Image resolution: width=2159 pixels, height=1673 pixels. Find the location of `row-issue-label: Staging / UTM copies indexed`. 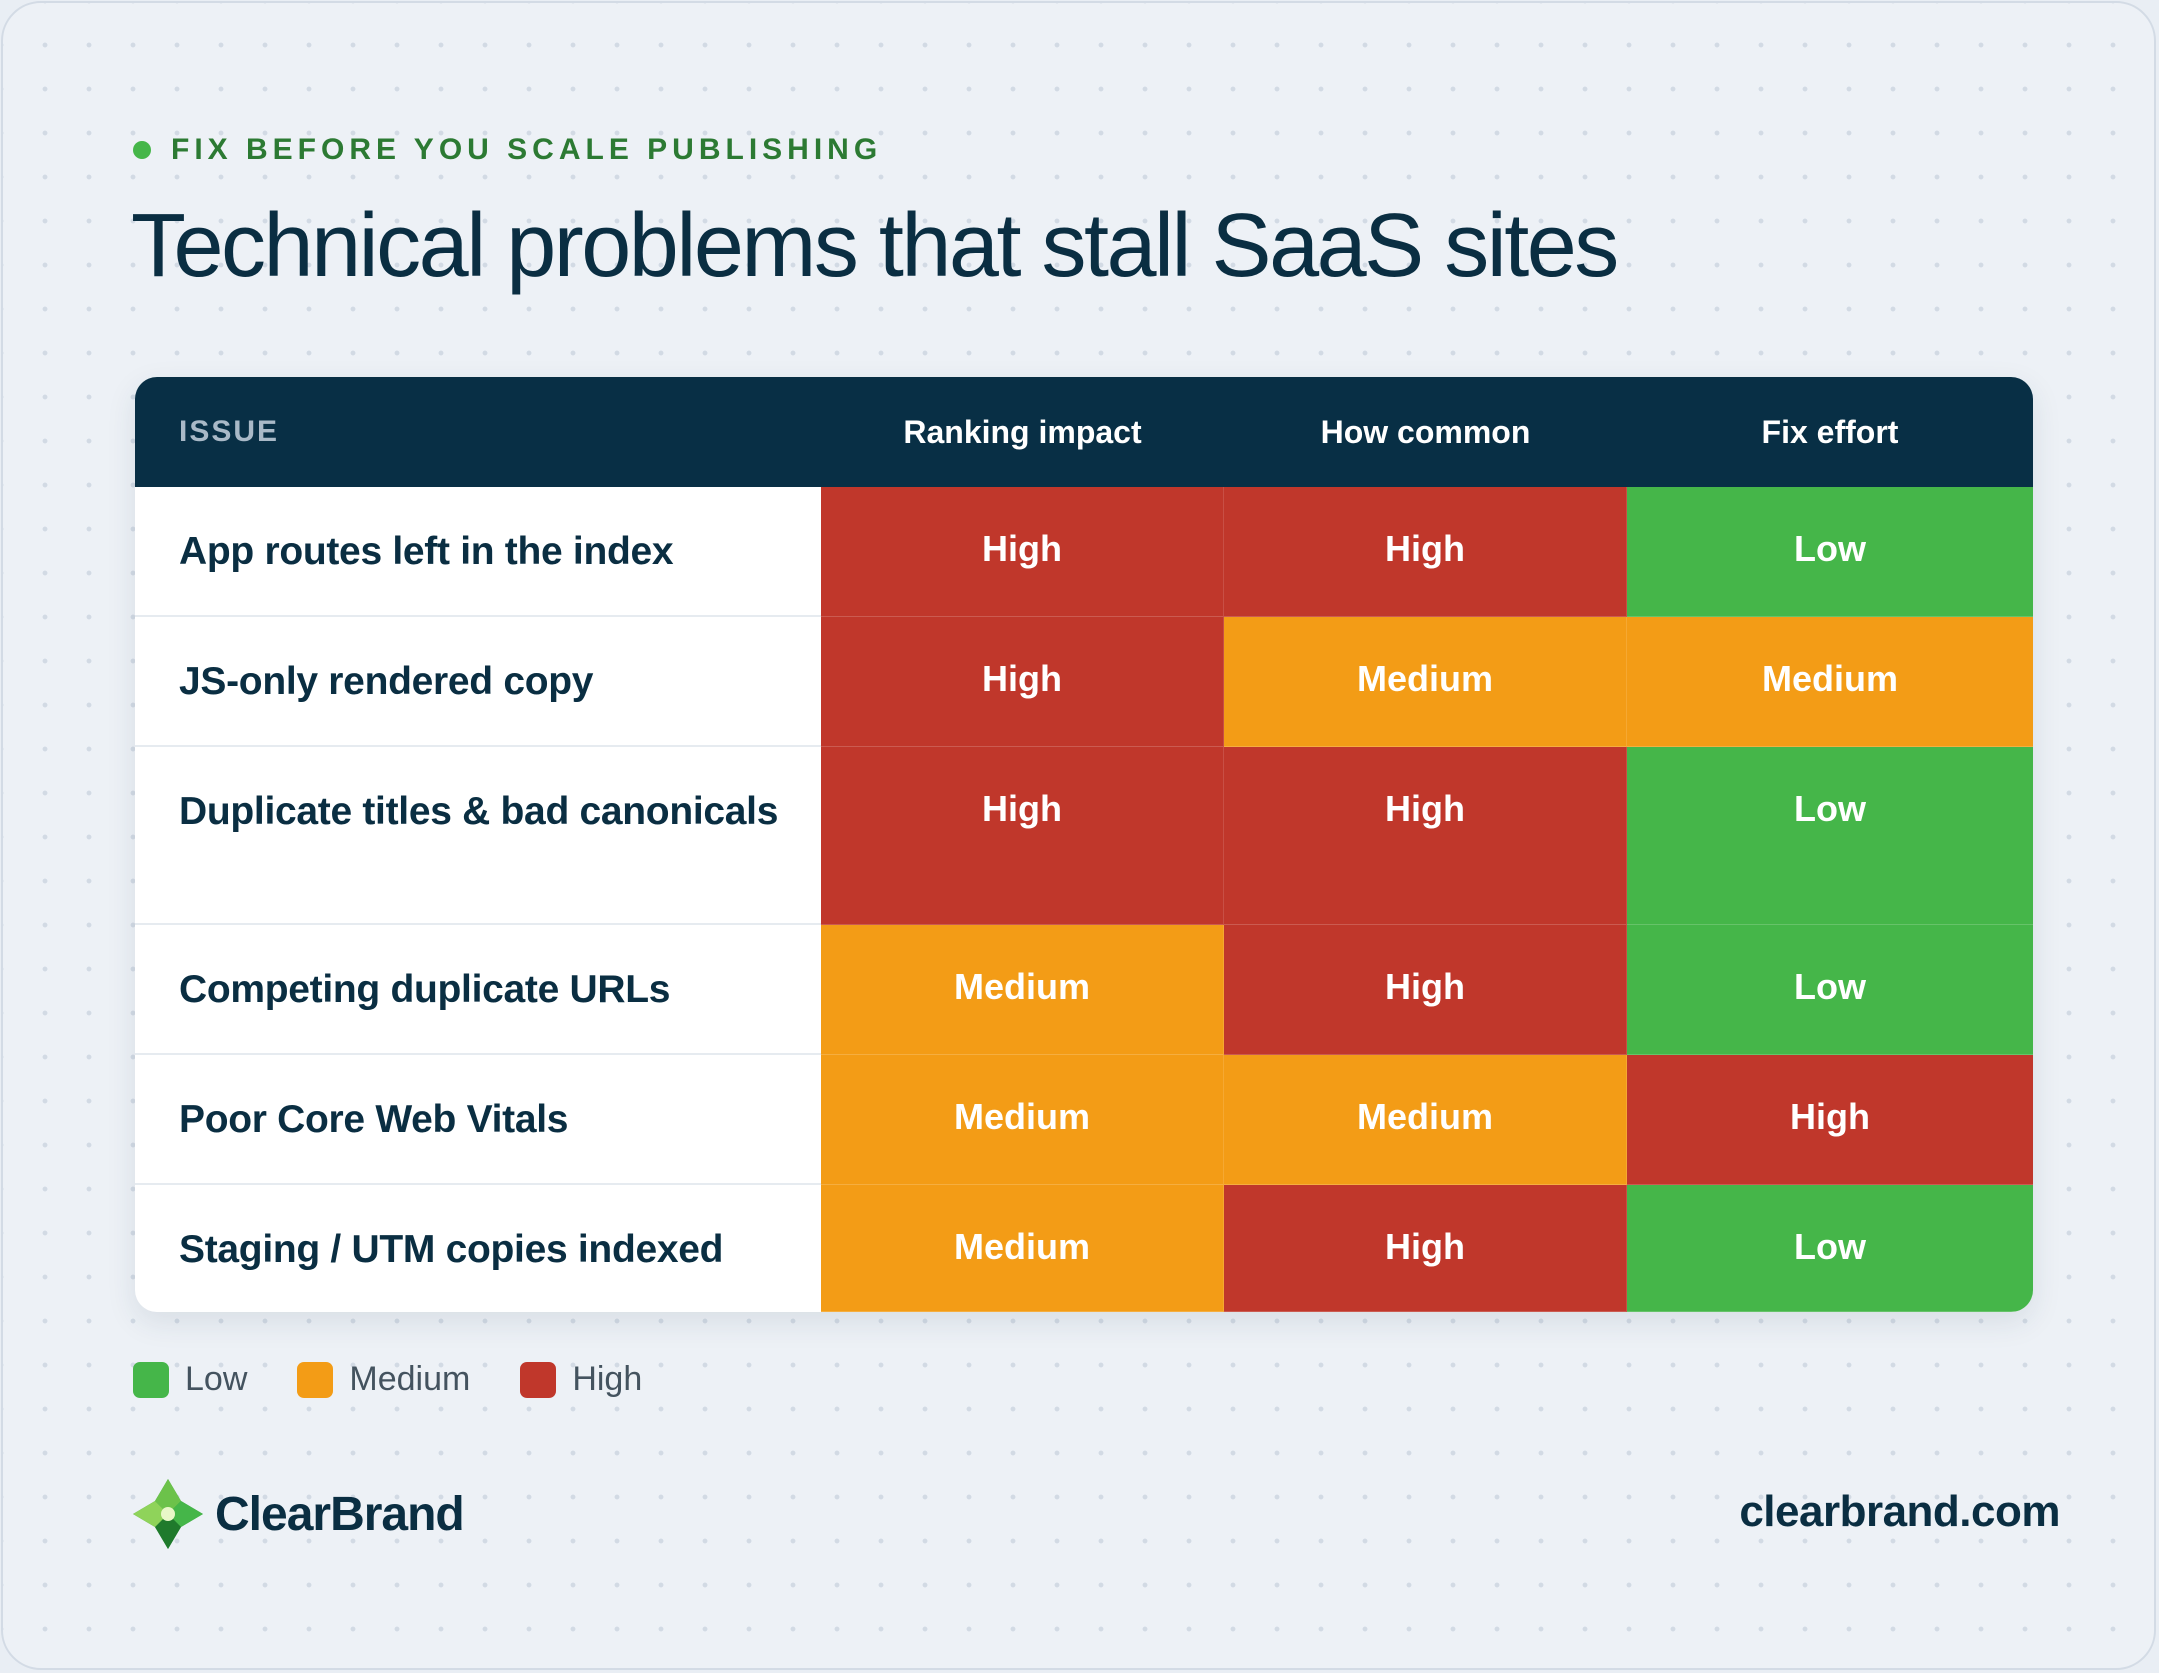

row-issue-label: Staging / UTM copies indexed is located at coordinates (451, 1249).